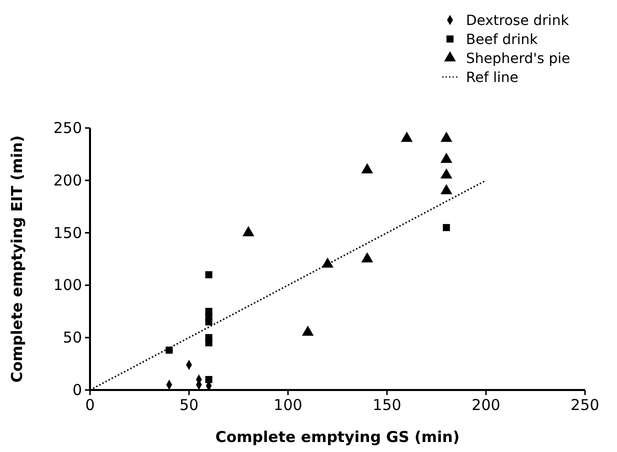  What do you see at coordinates (387, 405) in the screenshot?
I see `x-tick-label: 150` at bounding box center [387, 405].